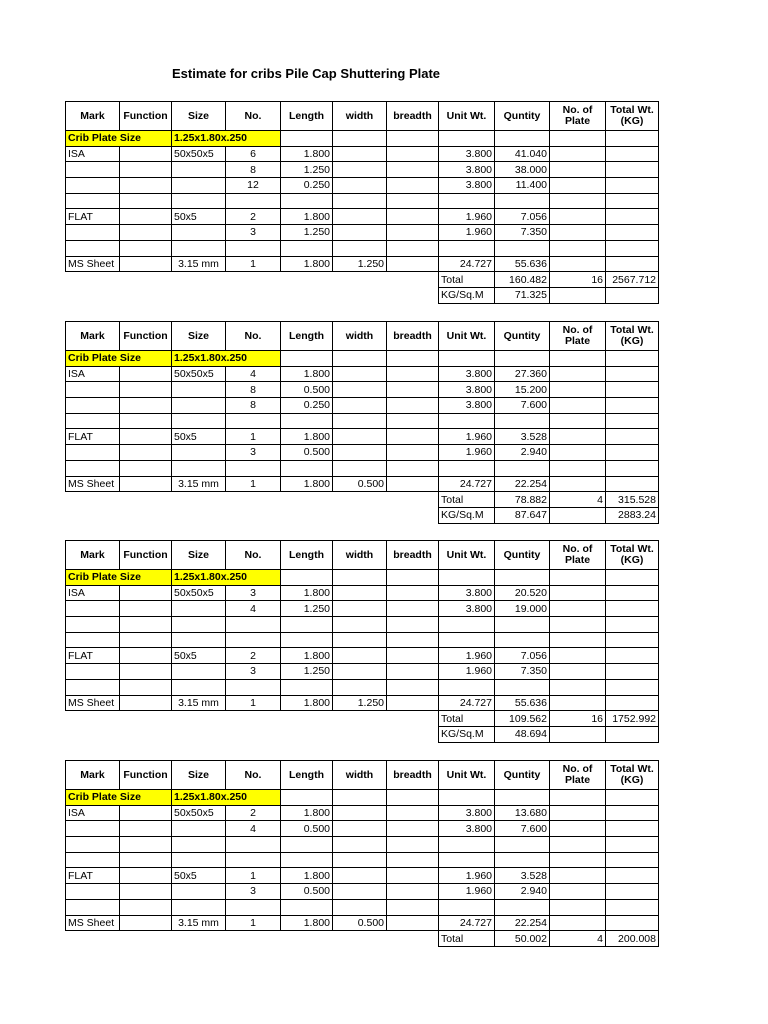 The height and width of the screenshot is (1024, 768). Describe the element at coordinates (253, 829) in the screenshot. I see `cell-no: 4` at that location.